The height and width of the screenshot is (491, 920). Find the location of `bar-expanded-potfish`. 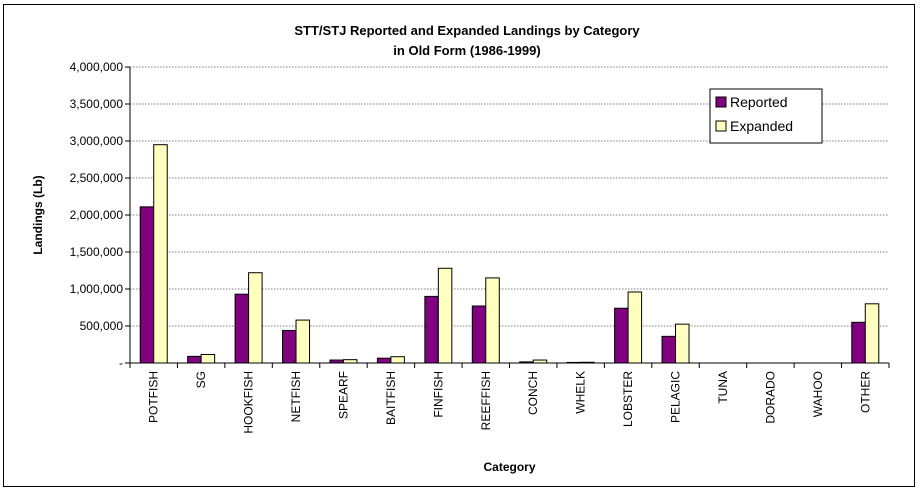

bar-expanded-potfish is located at coordinates (160, 254).